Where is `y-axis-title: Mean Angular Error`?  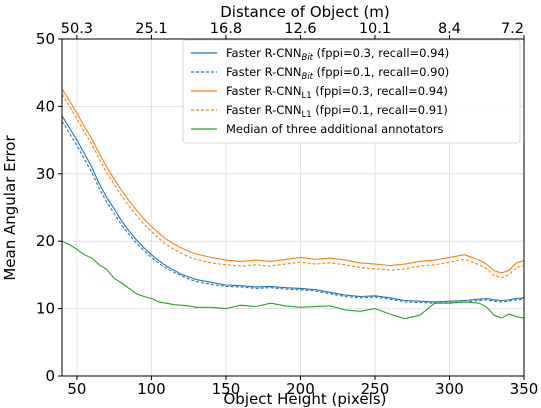
y-axis-title: Mean Angular Error is located at coordinates (10, 208).